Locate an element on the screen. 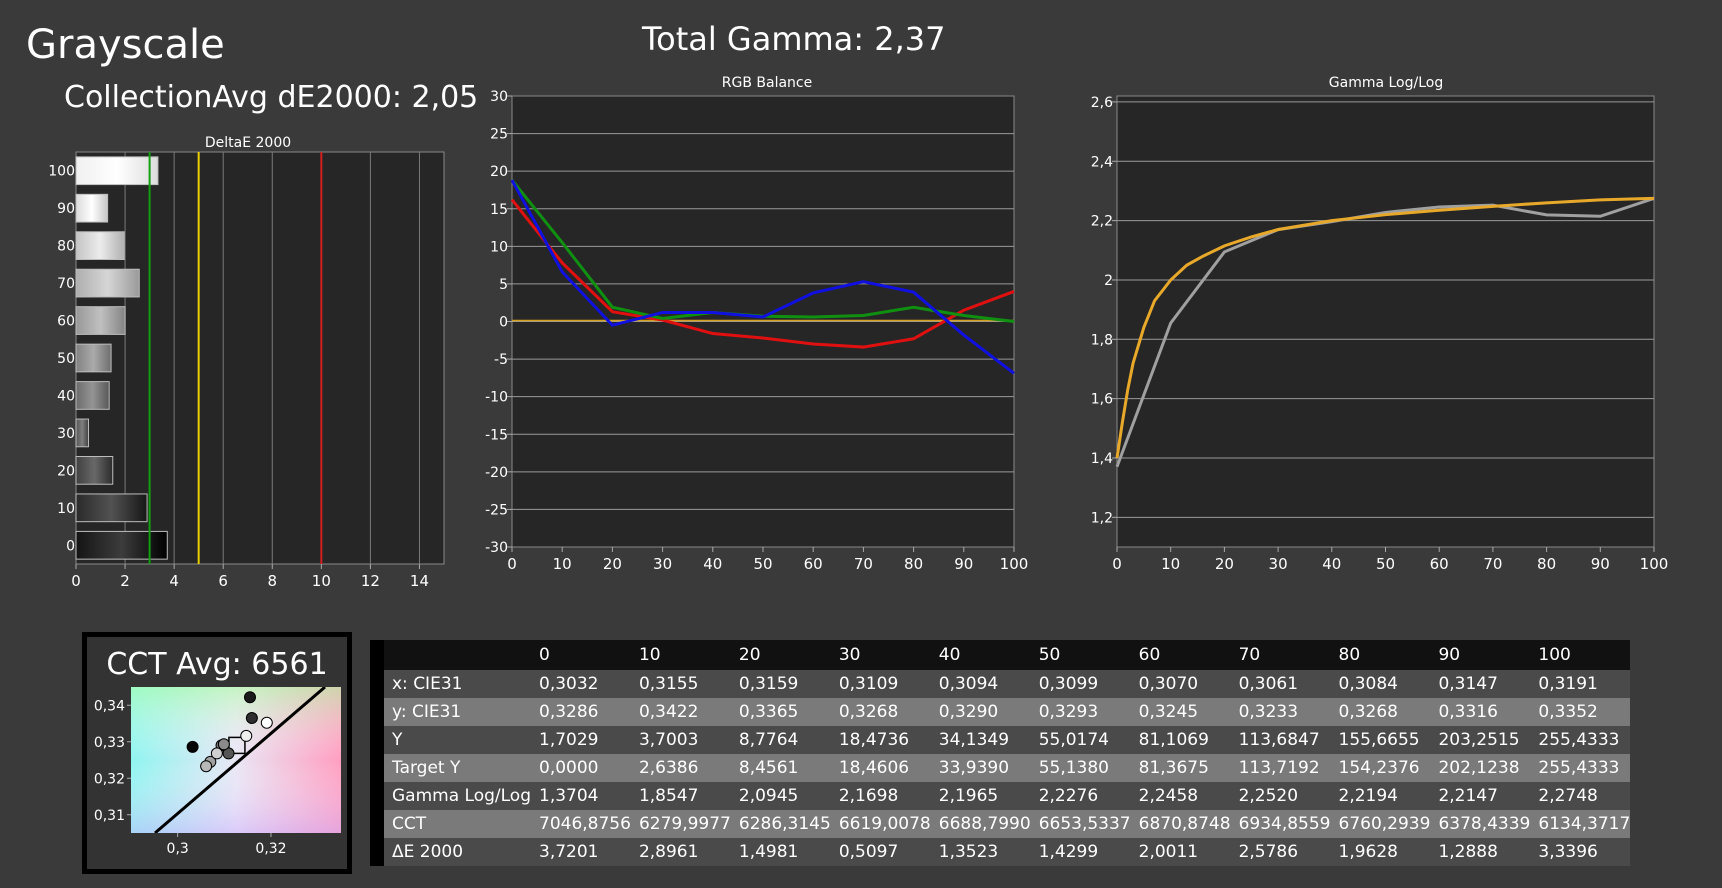 This screenshot has width=1722, height=888. table-cell: 81,3675 is located at coordinates (1180, 768).